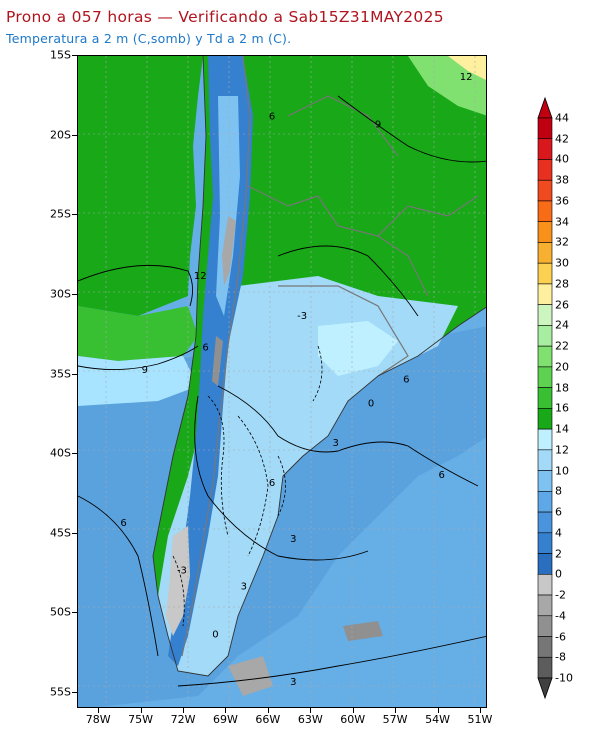 This screenshot has width=600, height=750. What do you see at coordinates (60, 453) in the screenshot?
I see `lat-tick-label: 40S` at bounding box center [60, 453].